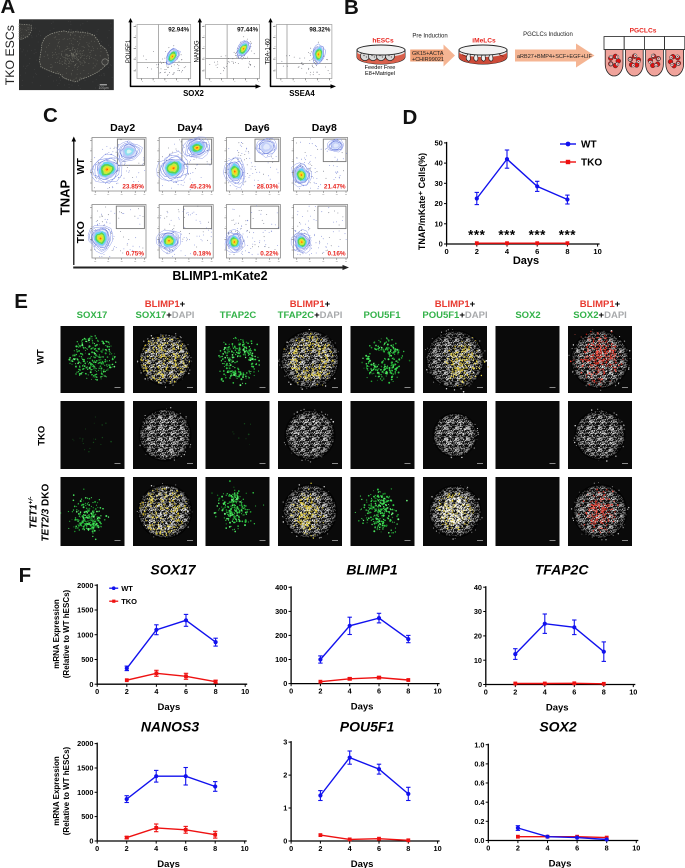  What do you see at coordinates (428, 60) in the screenshot?
I see `svg-text: +CHIR99021` at bounding box center [428, 60].